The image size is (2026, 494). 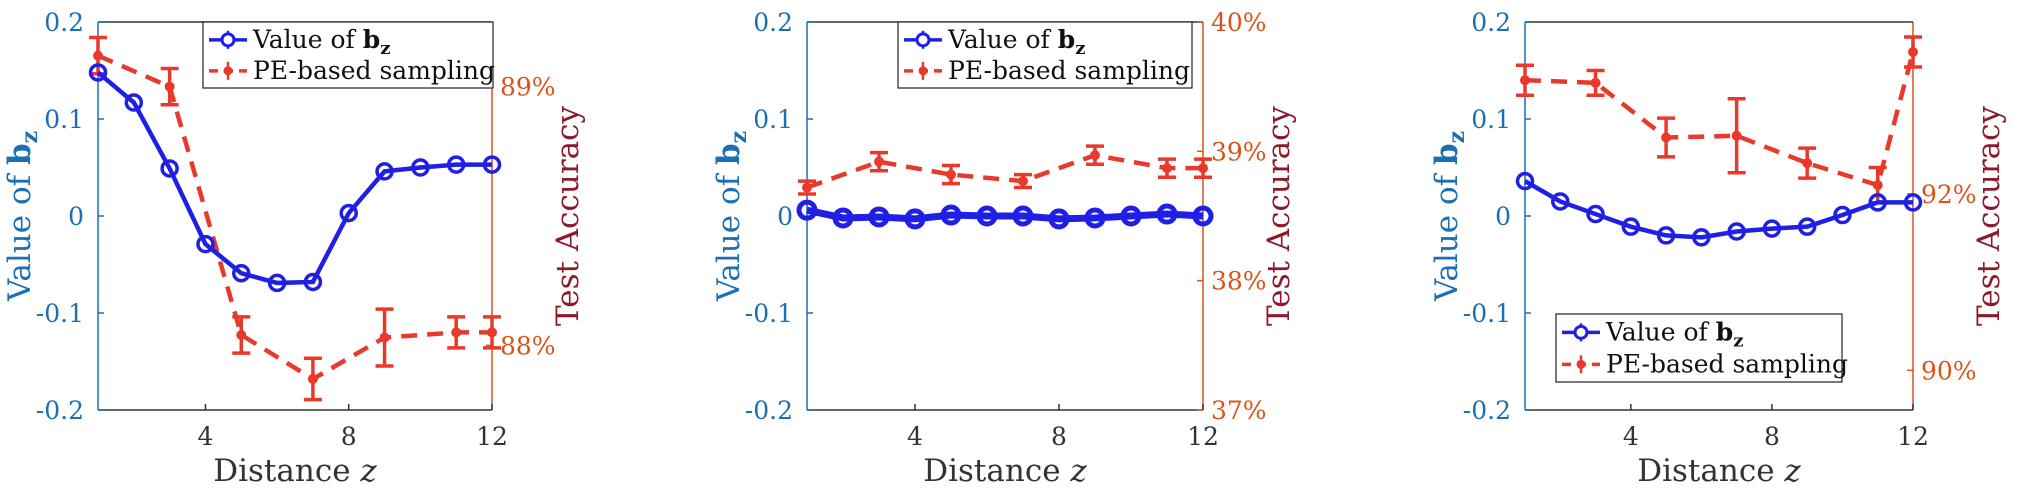 I want to click on right-tick-label: 38%, so click(x=1239, y=281).